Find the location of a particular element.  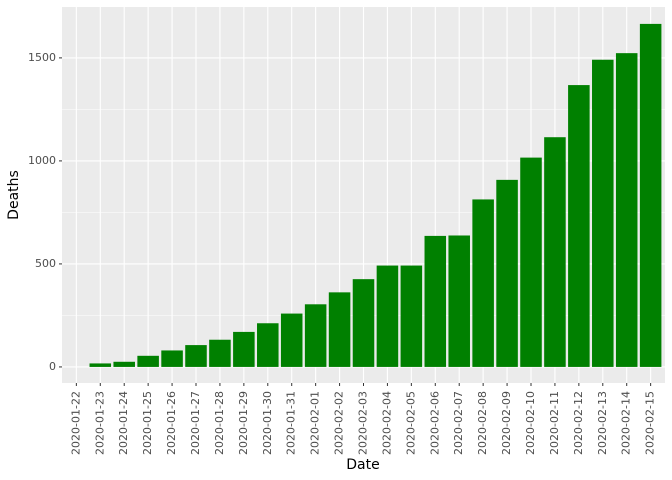

x-tick-label: 2020-02-10 is located at coordinates (530, 423).